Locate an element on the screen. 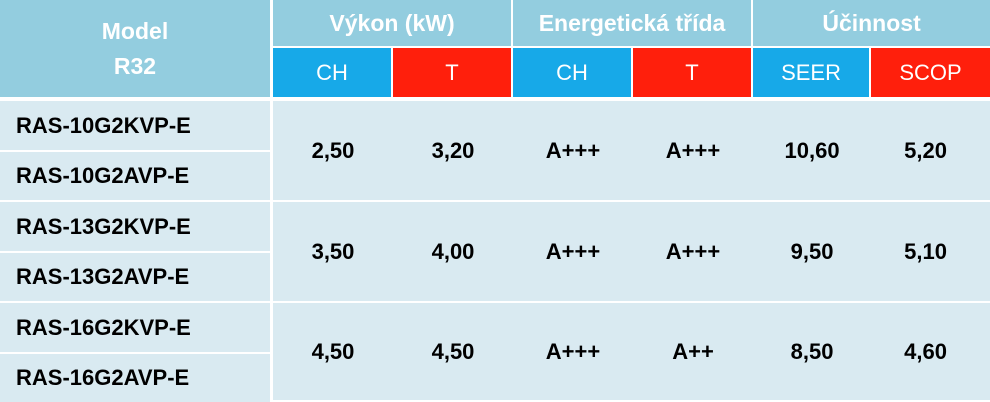 The width and height of the screenshot is (990, 402). header-model-cell: Model R32 is located at coordinates (136, 50).